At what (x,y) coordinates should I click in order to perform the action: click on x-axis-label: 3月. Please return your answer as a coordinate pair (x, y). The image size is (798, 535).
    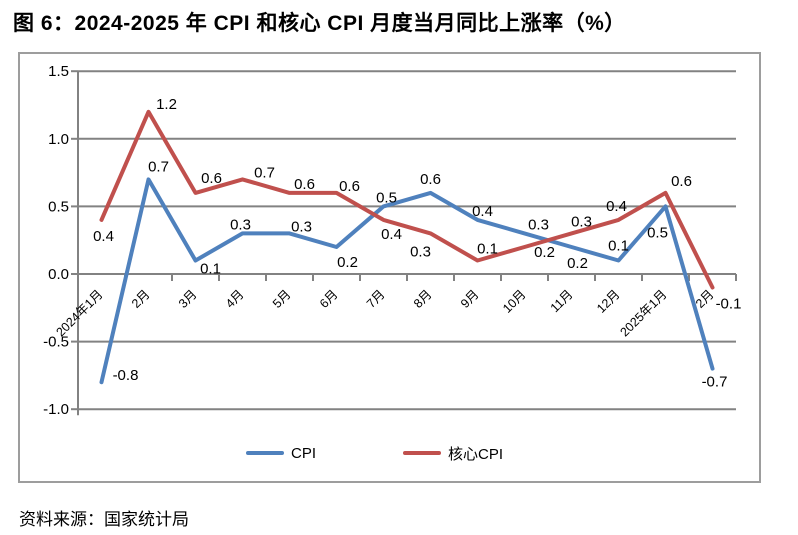
    Looking at the image, I should click on (188, 299).